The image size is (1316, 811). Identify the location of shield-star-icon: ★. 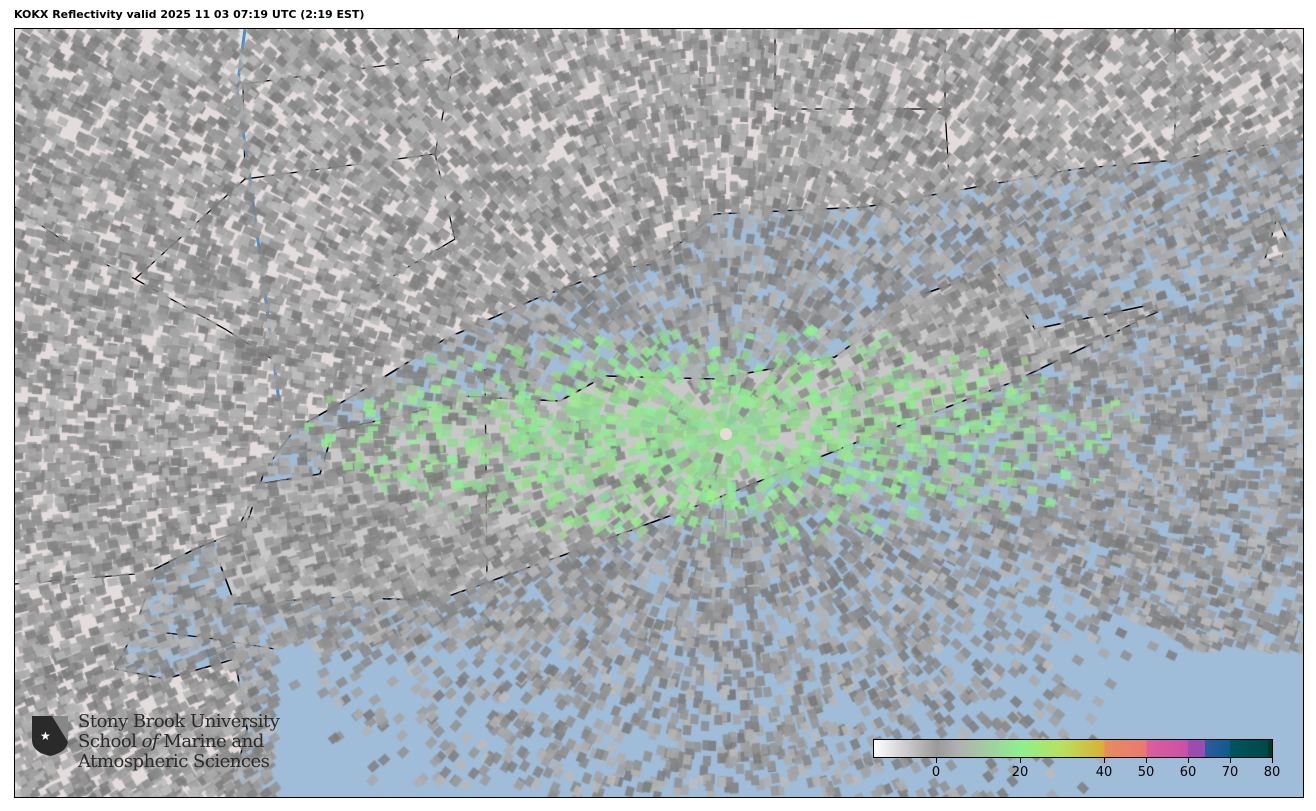
(50, 736).